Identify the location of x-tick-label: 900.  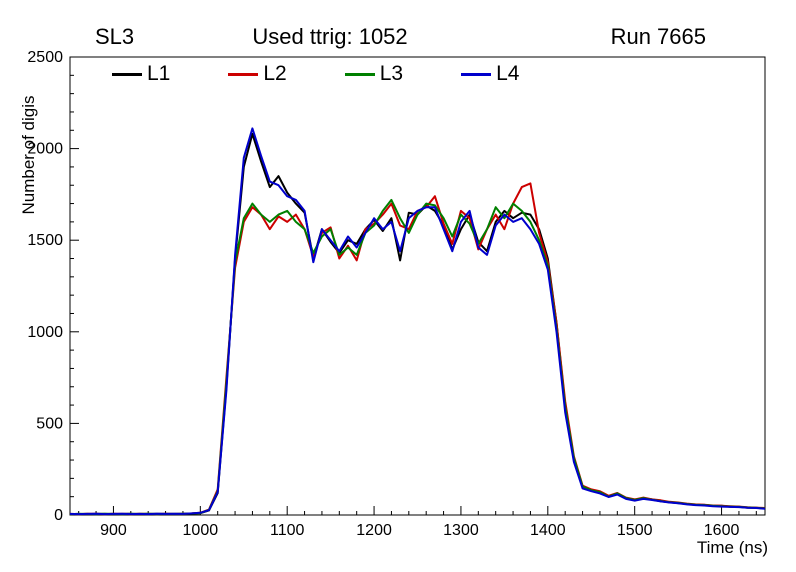
(113, 530).